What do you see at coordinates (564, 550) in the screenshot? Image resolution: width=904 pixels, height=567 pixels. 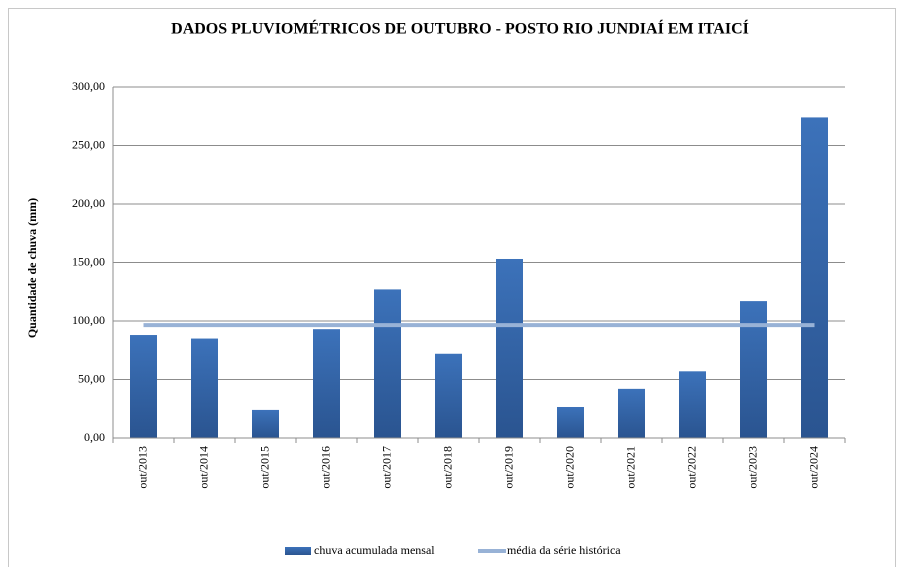 I see `legend-label: média da série histórica` at bounding box center [564, 550].